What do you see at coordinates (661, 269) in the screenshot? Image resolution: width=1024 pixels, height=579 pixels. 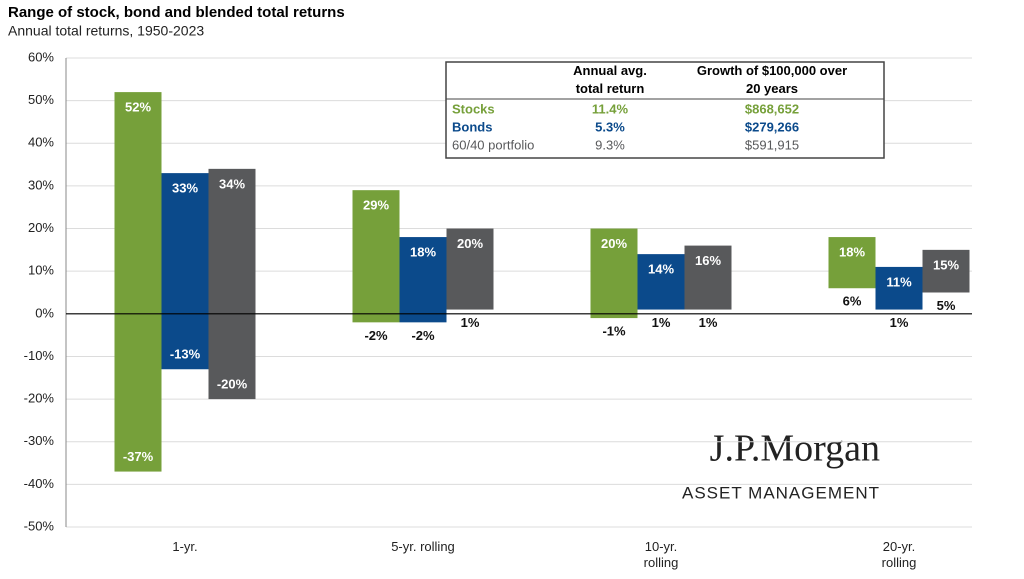 I see `value-label: 14%` at bounding box center [661, 269].